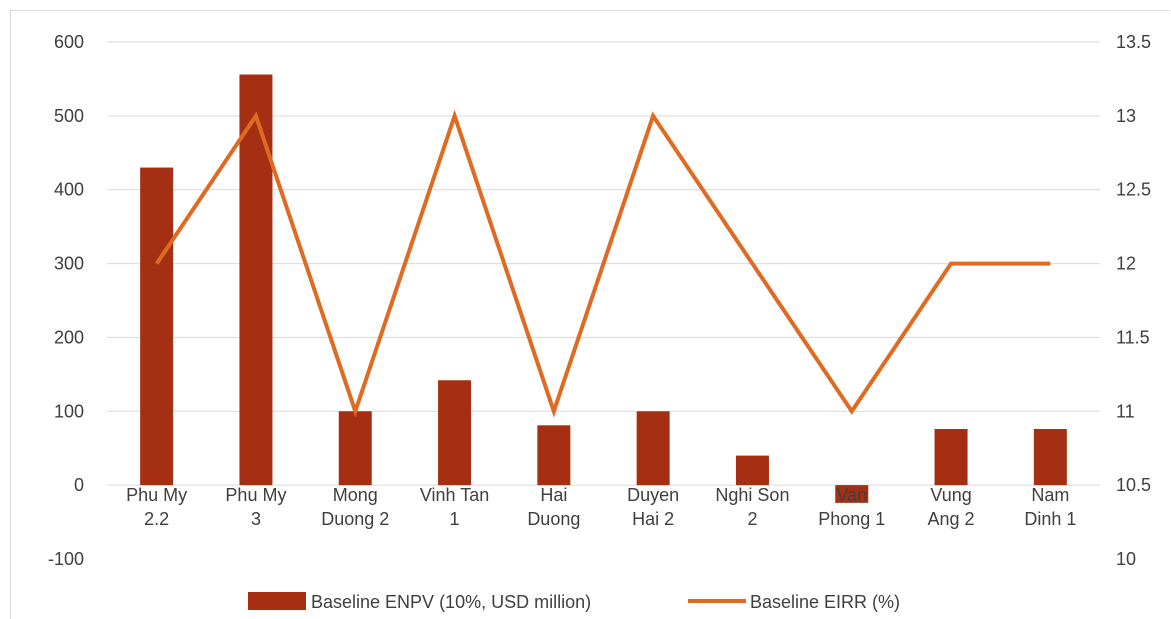 Image resolution: width=1171 pixels, height=619 pixels. Describe the element at coordinates (66, 559) in the screenshot. I see `left-axis-tick-label: -100` at that location.